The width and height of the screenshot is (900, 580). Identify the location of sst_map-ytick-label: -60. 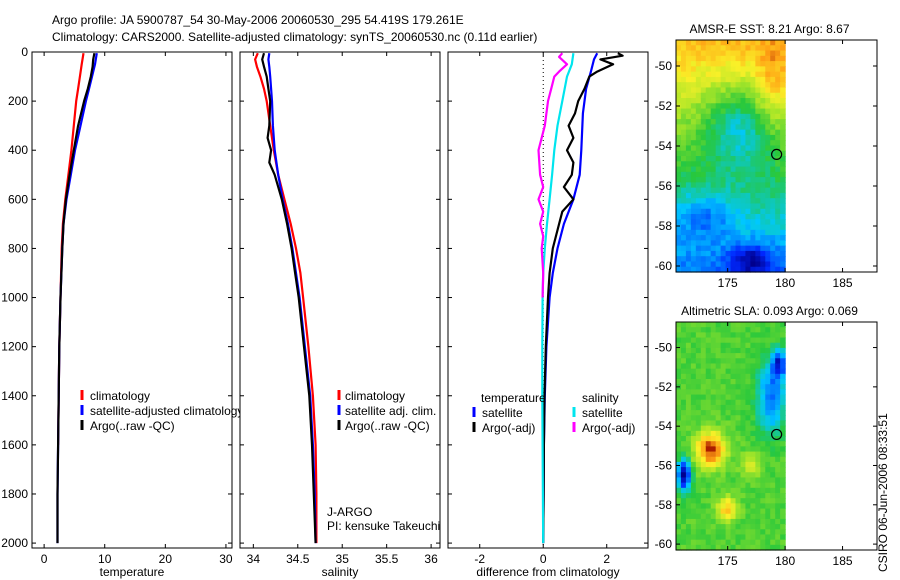
(664, 266).